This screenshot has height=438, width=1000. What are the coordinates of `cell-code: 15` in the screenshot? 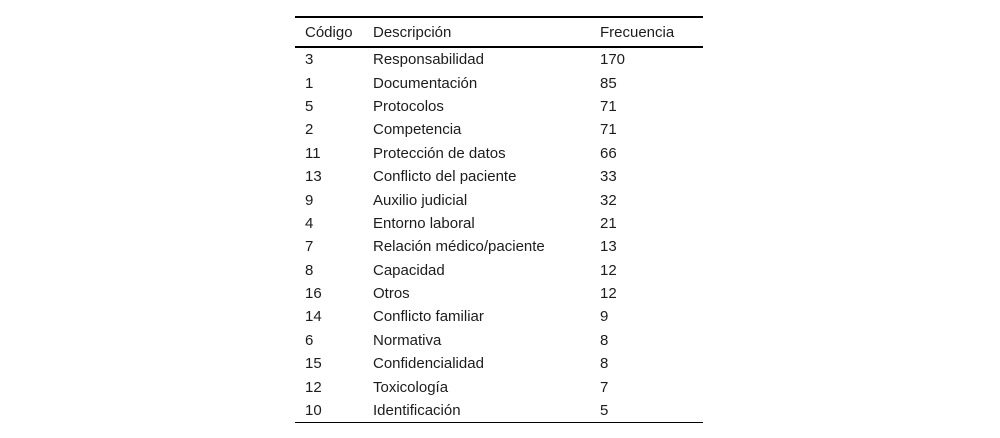 It's located at (313, 364).